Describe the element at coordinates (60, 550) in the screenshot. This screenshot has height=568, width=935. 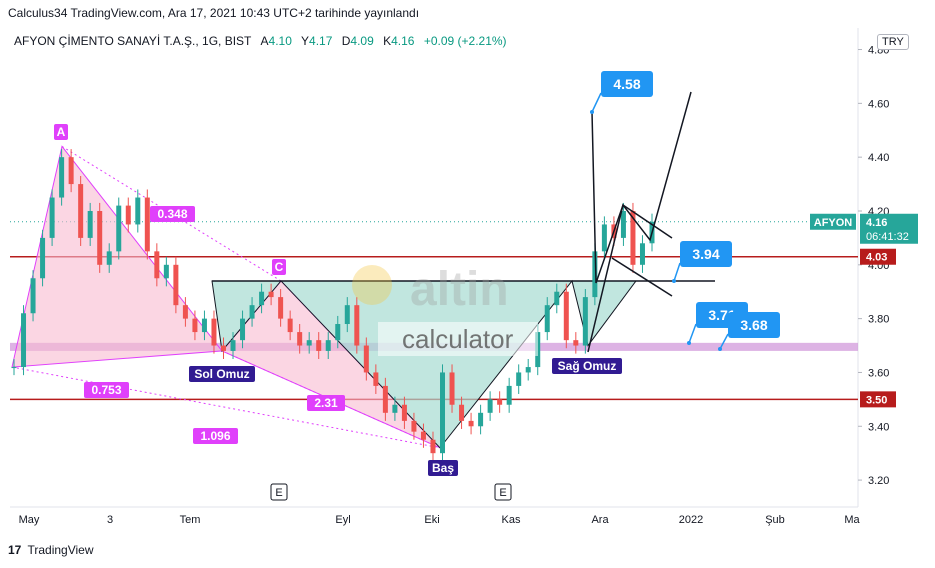
I see `footer-brand: TradingView` at that location.